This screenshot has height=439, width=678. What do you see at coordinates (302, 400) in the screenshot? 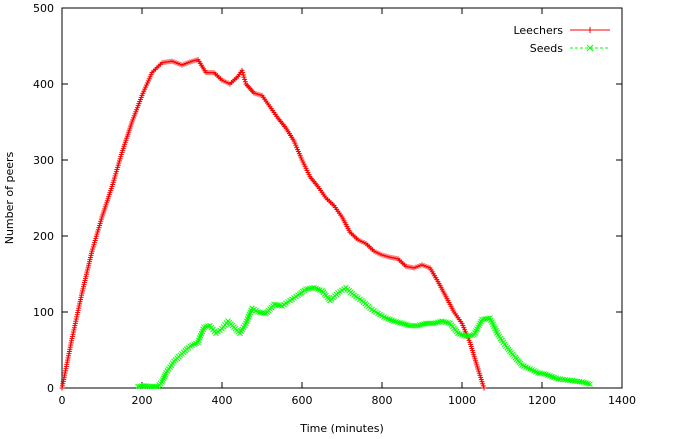
I see `x-tick-label: 600` at bounding box center [302, 400].